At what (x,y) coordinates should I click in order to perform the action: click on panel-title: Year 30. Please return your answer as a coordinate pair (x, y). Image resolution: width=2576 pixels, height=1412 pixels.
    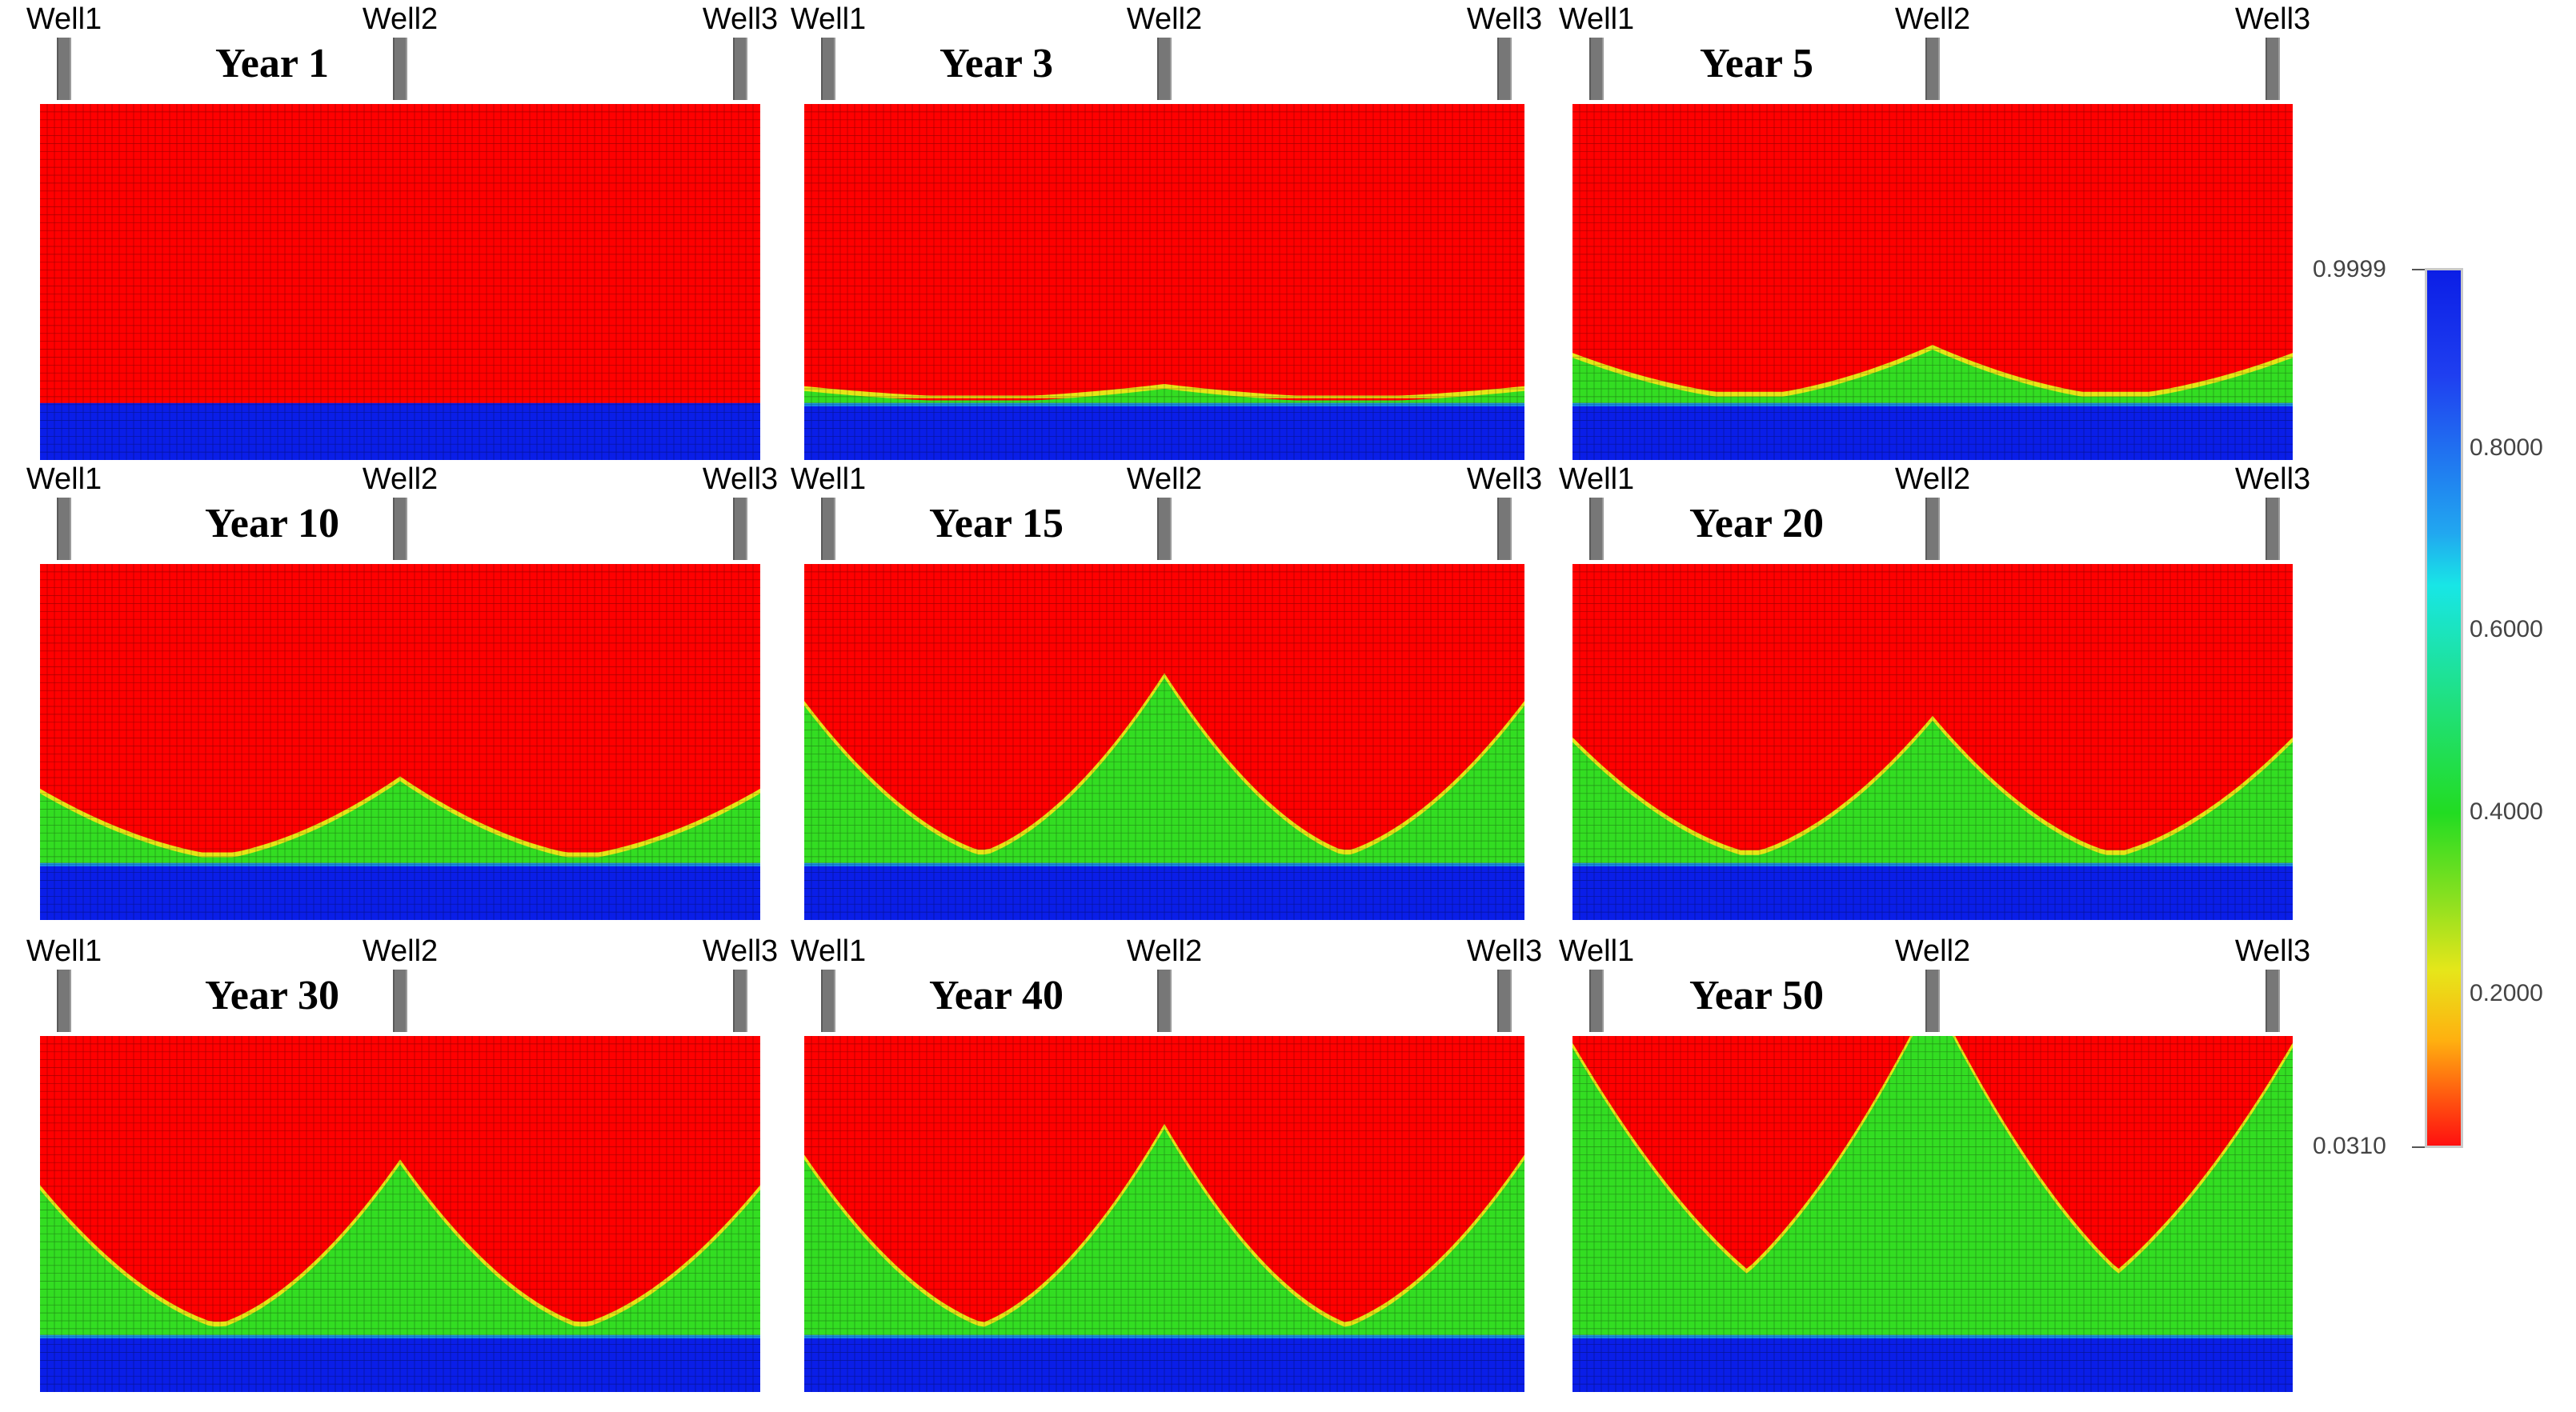
    Looking at the image, I should click on (271, 995).